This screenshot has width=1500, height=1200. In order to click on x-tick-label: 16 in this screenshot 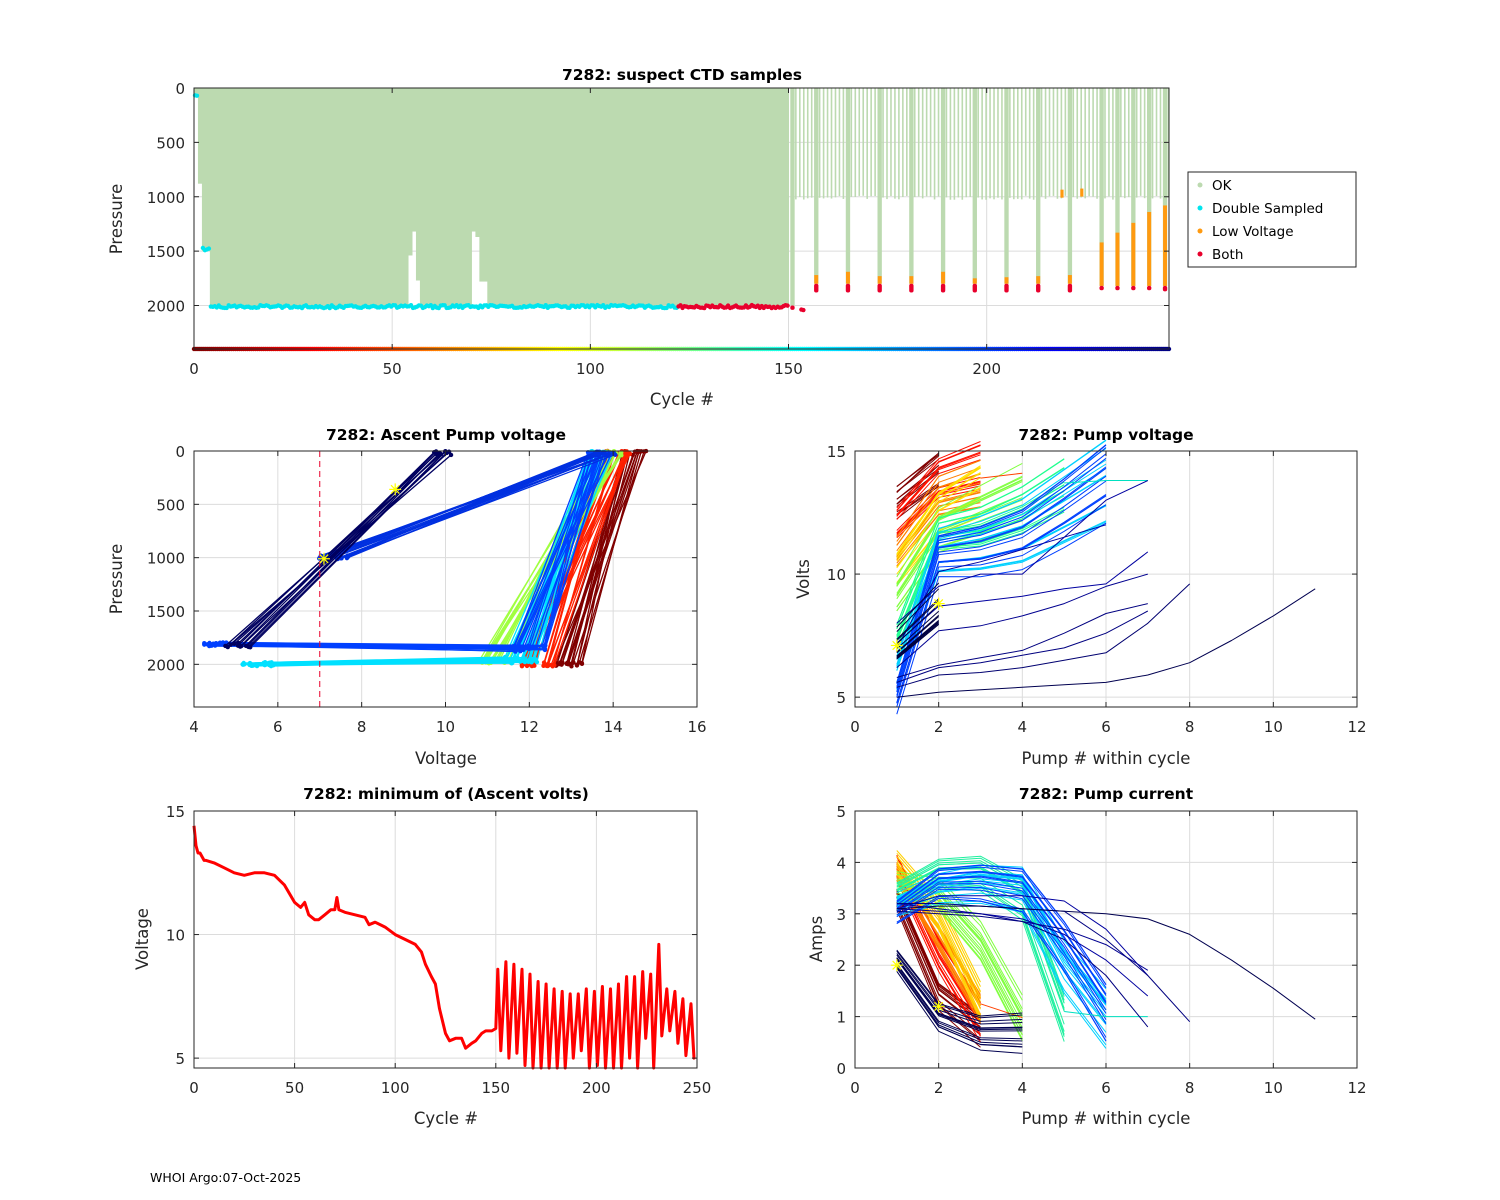, I will do `click(696, 727)`.